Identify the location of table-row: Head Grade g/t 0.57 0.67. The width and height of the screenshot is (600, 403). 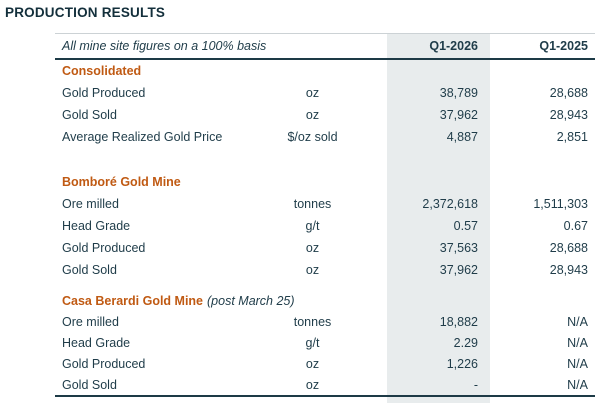
(325, 226).